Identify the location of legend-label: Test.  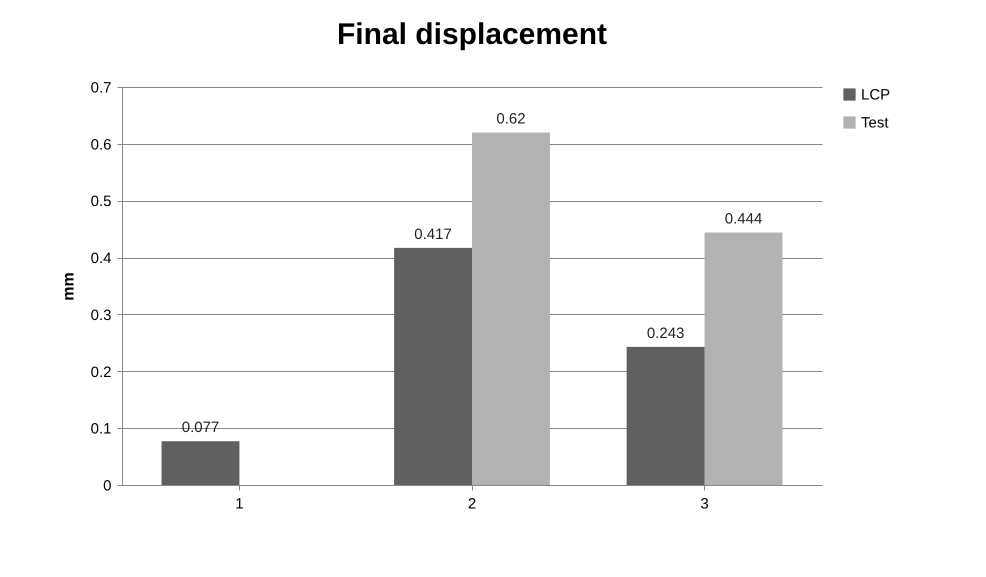
(875, 123).